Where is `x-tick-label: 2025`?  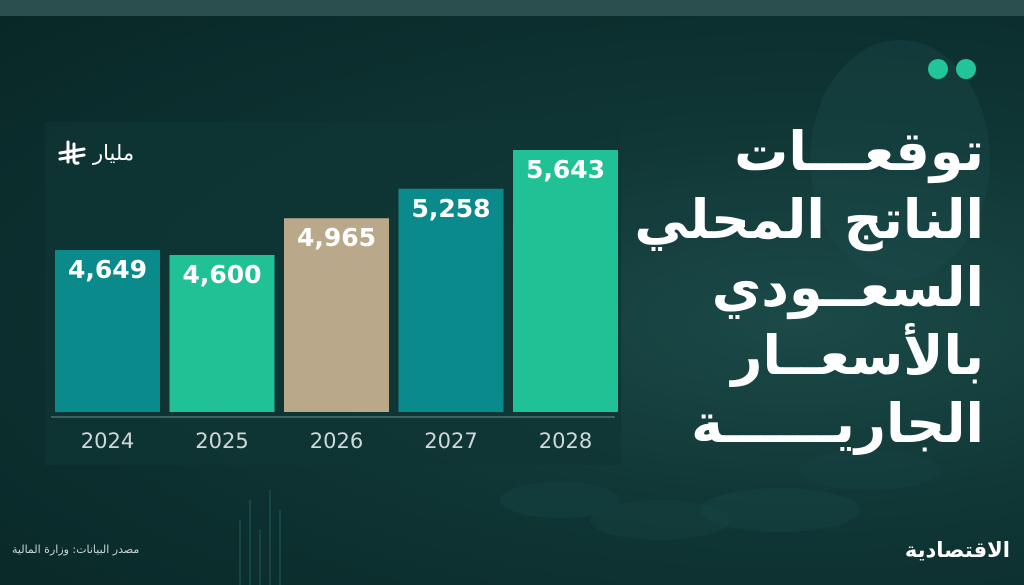
x-tick-label: 2025 is located at coordinates (221, 441).